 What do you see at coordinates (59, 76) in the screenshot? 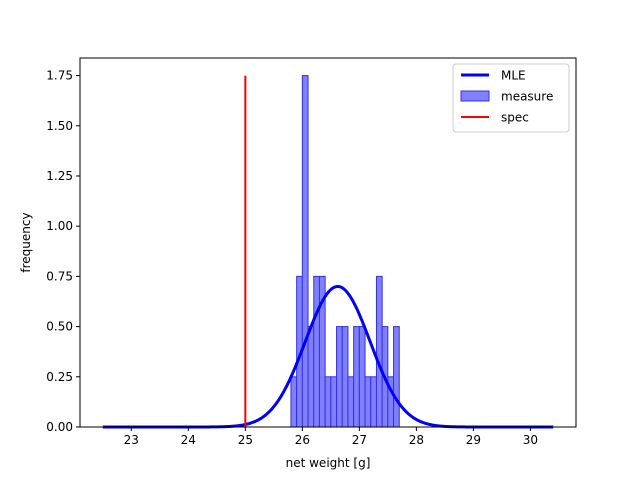
I see `y-tick-label: 1.75` at bounding box center [59, 76].